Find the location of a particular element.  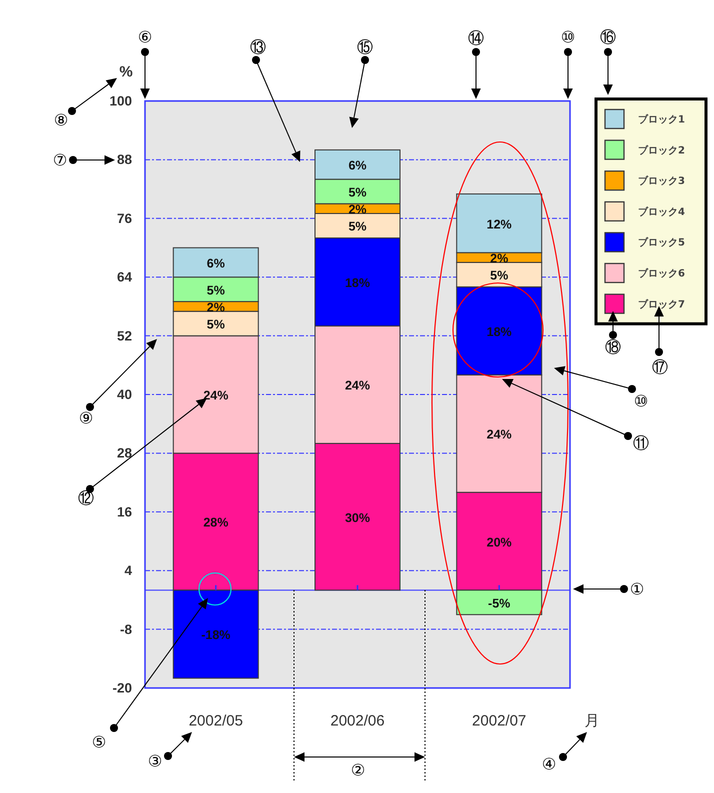

x-tick-label: 2002/05 is located at coordinates (215, 721).